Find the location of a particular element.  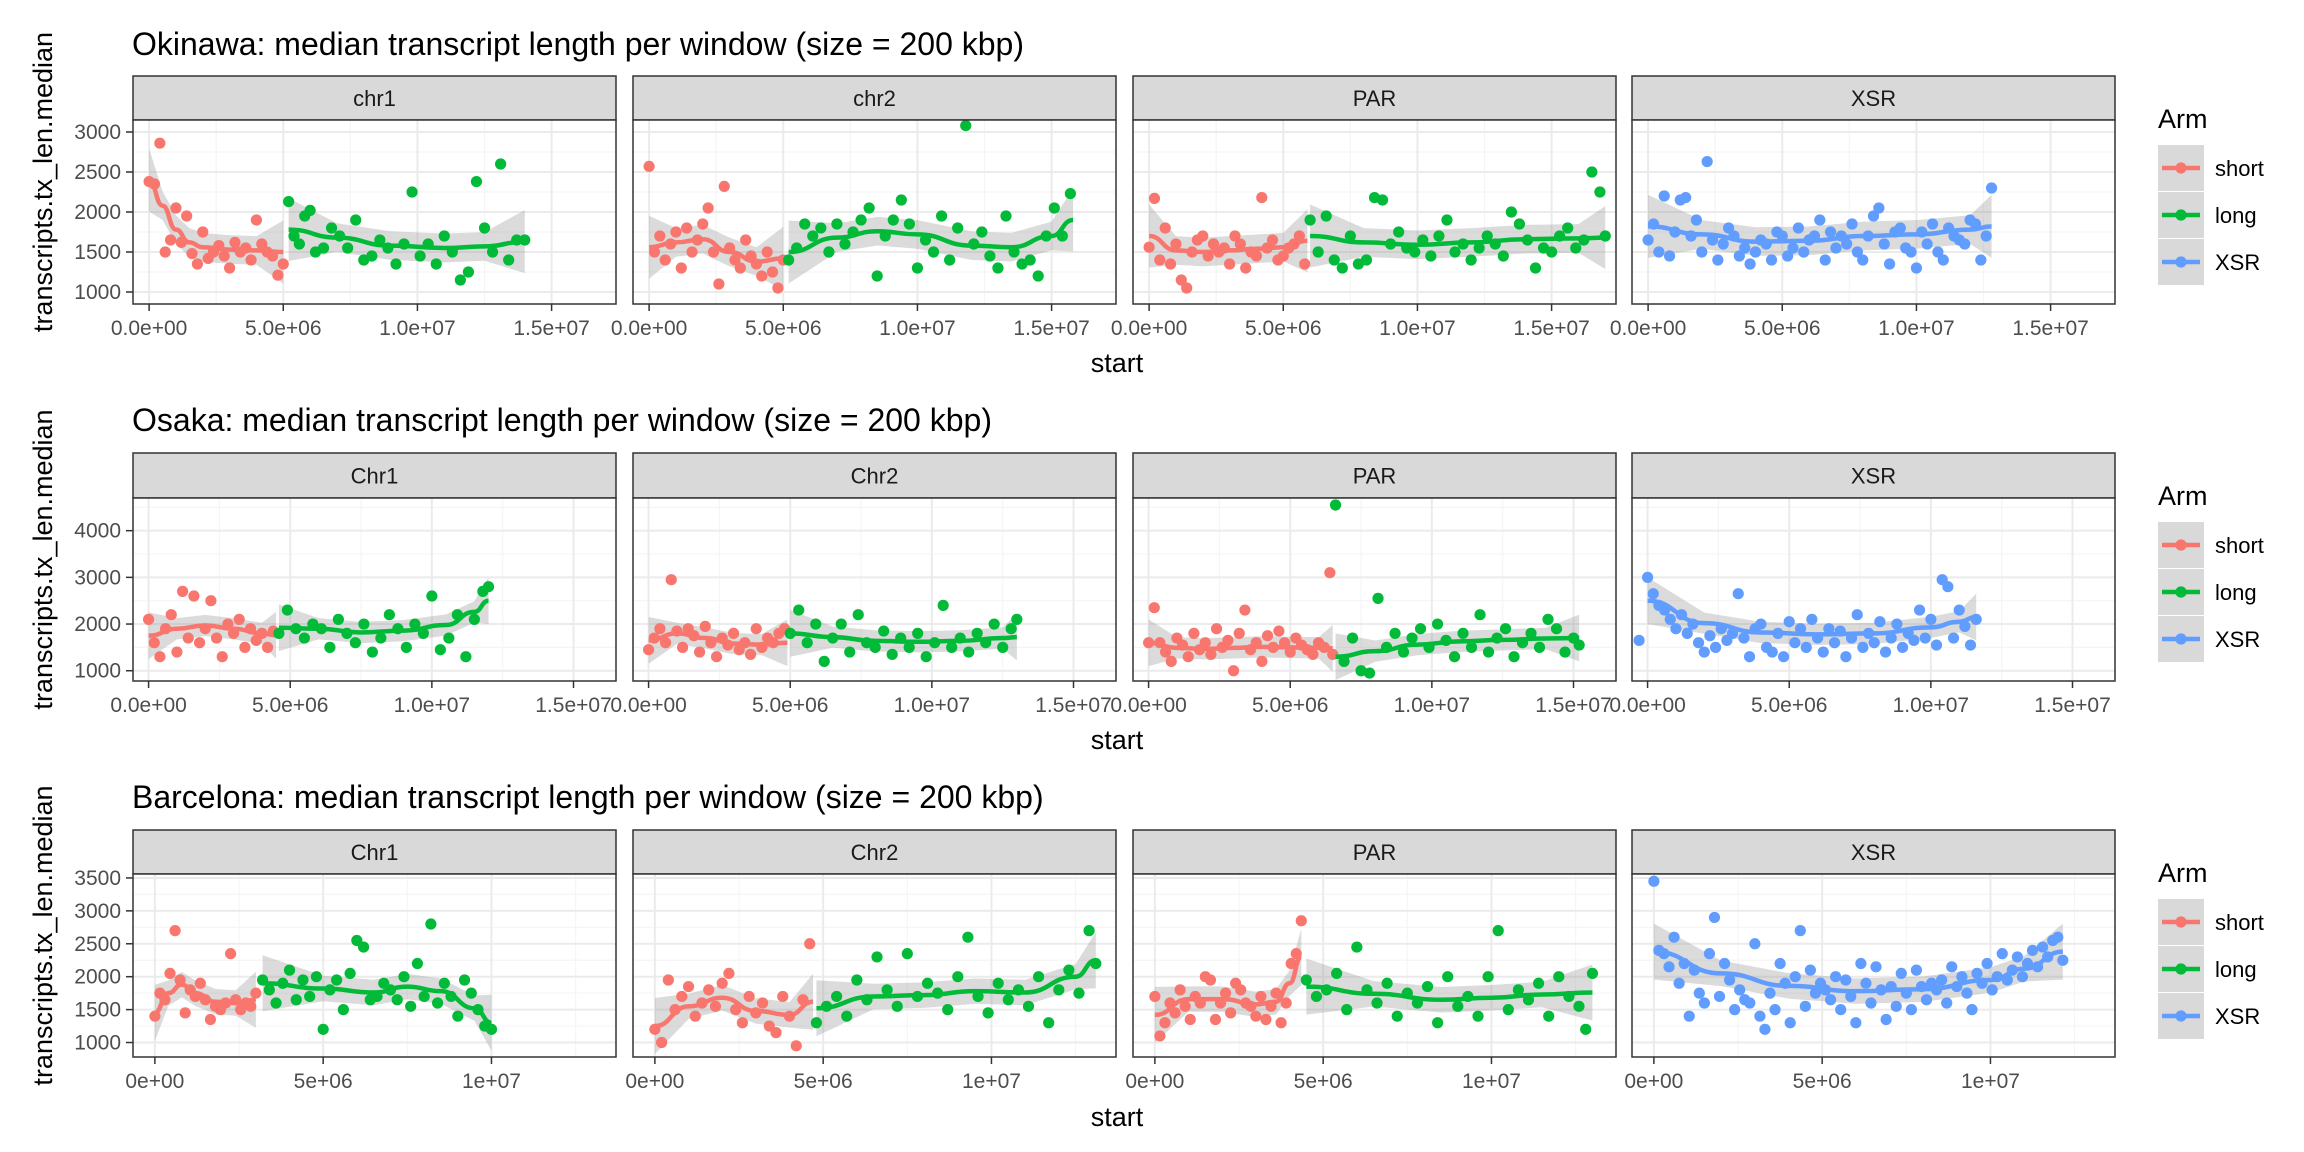

panel-border is located at coordinates (1374, 212).